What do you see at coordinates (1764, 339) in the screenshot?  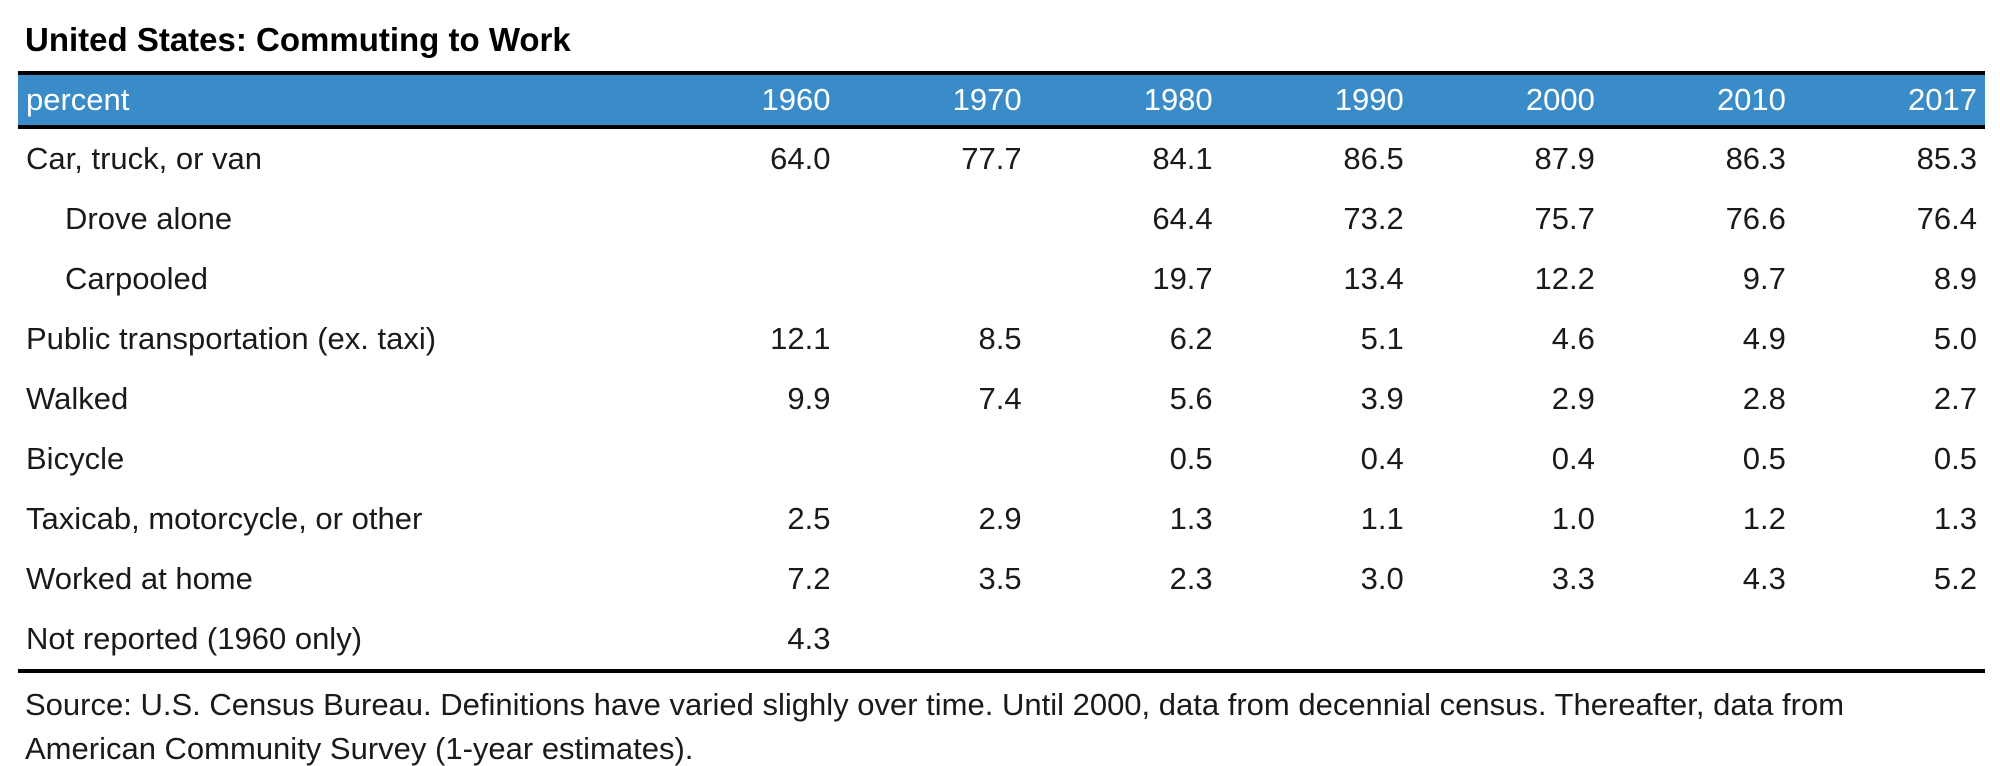 I see `value-cell: 4.9` at bounding box center [1764, 339].